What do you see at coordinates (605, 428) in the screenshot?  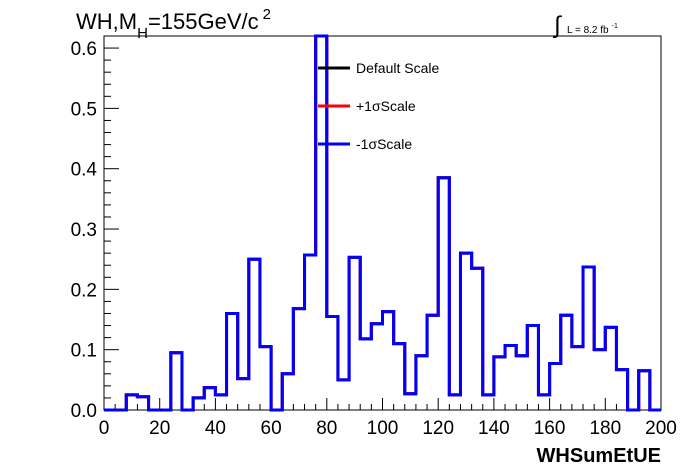 I see `x-tick-label: 180` at bounding box center [605, 428].